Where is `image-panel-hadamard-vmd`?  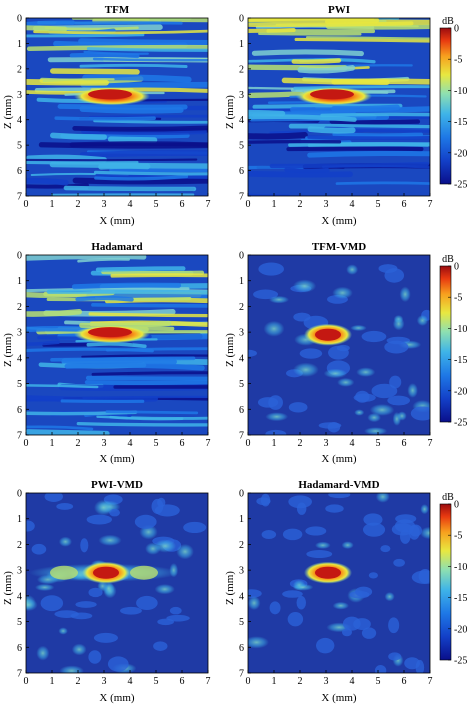 image-panel-hadamard-vmd is located at coordinates (339, 583).